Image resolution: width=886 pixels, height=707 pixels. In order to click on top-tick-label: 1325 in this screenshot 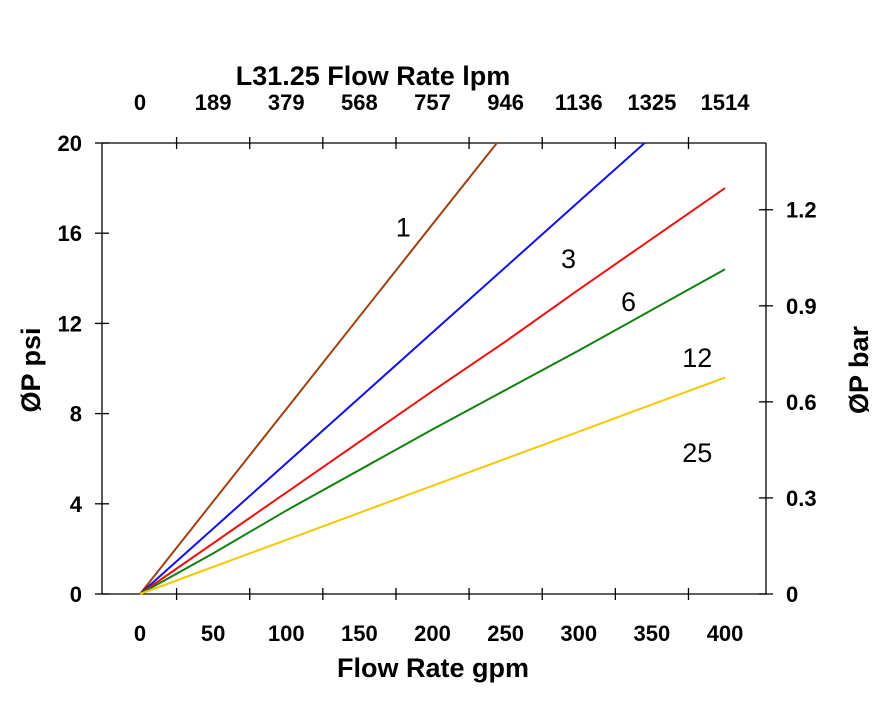, I will do `click(651, 102)`.